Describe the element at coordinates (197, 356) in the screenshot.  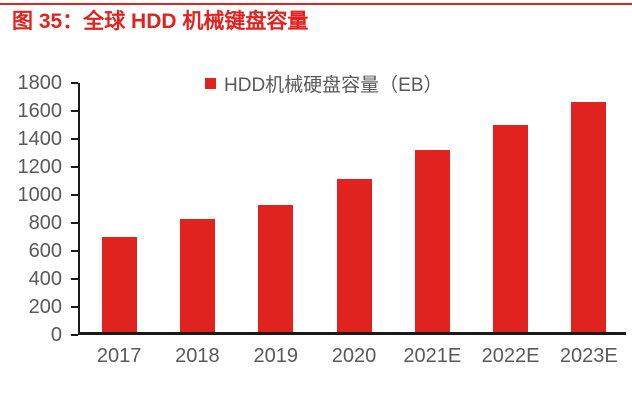
I see `x-tick-label: 2018` at that location.